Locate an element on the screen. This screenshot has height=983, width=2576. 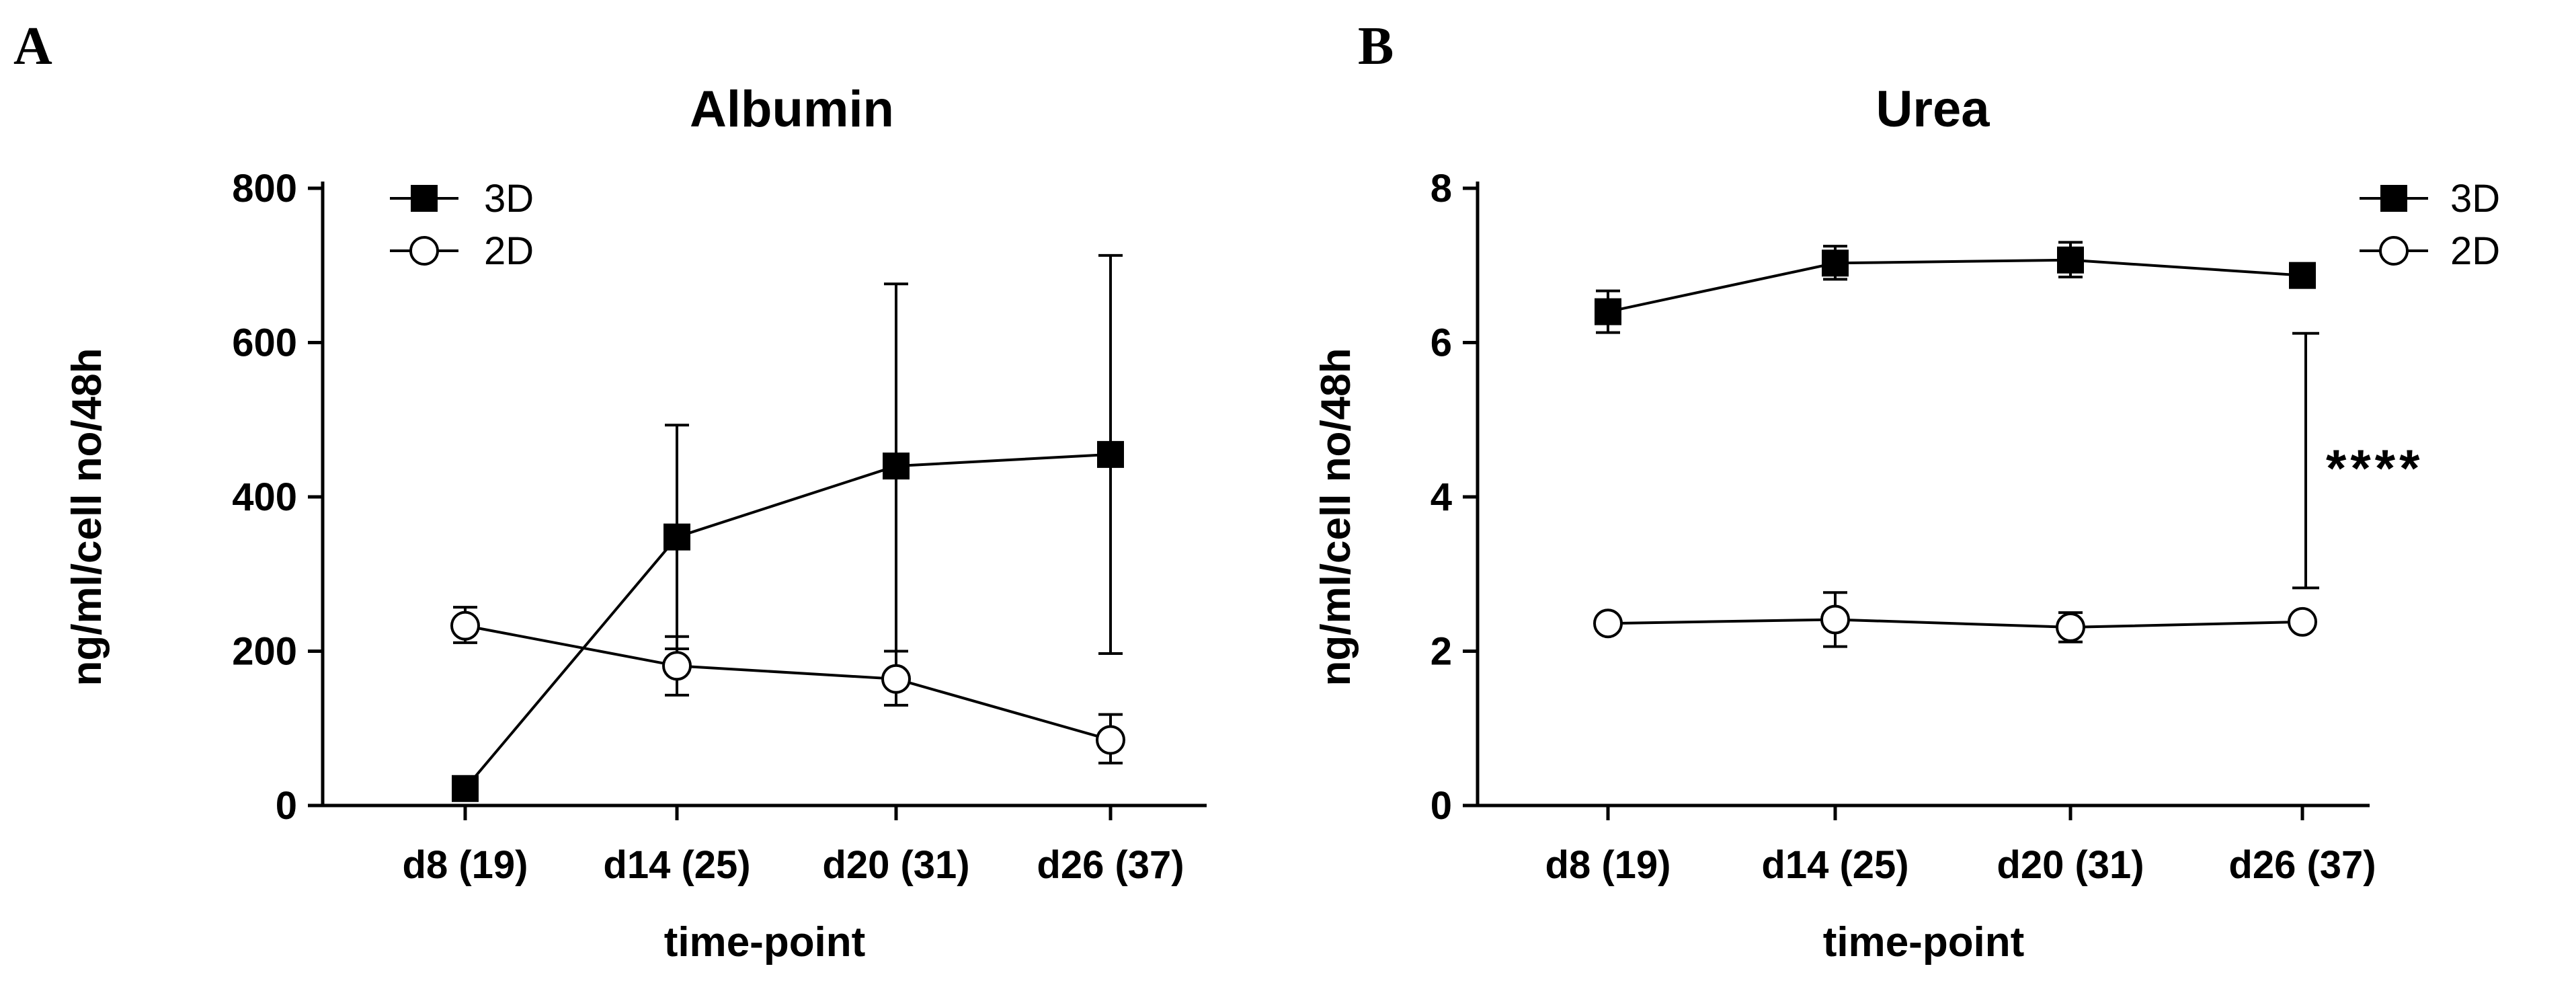
y-tick-label: 4 is located at coordinates (1441, 497).